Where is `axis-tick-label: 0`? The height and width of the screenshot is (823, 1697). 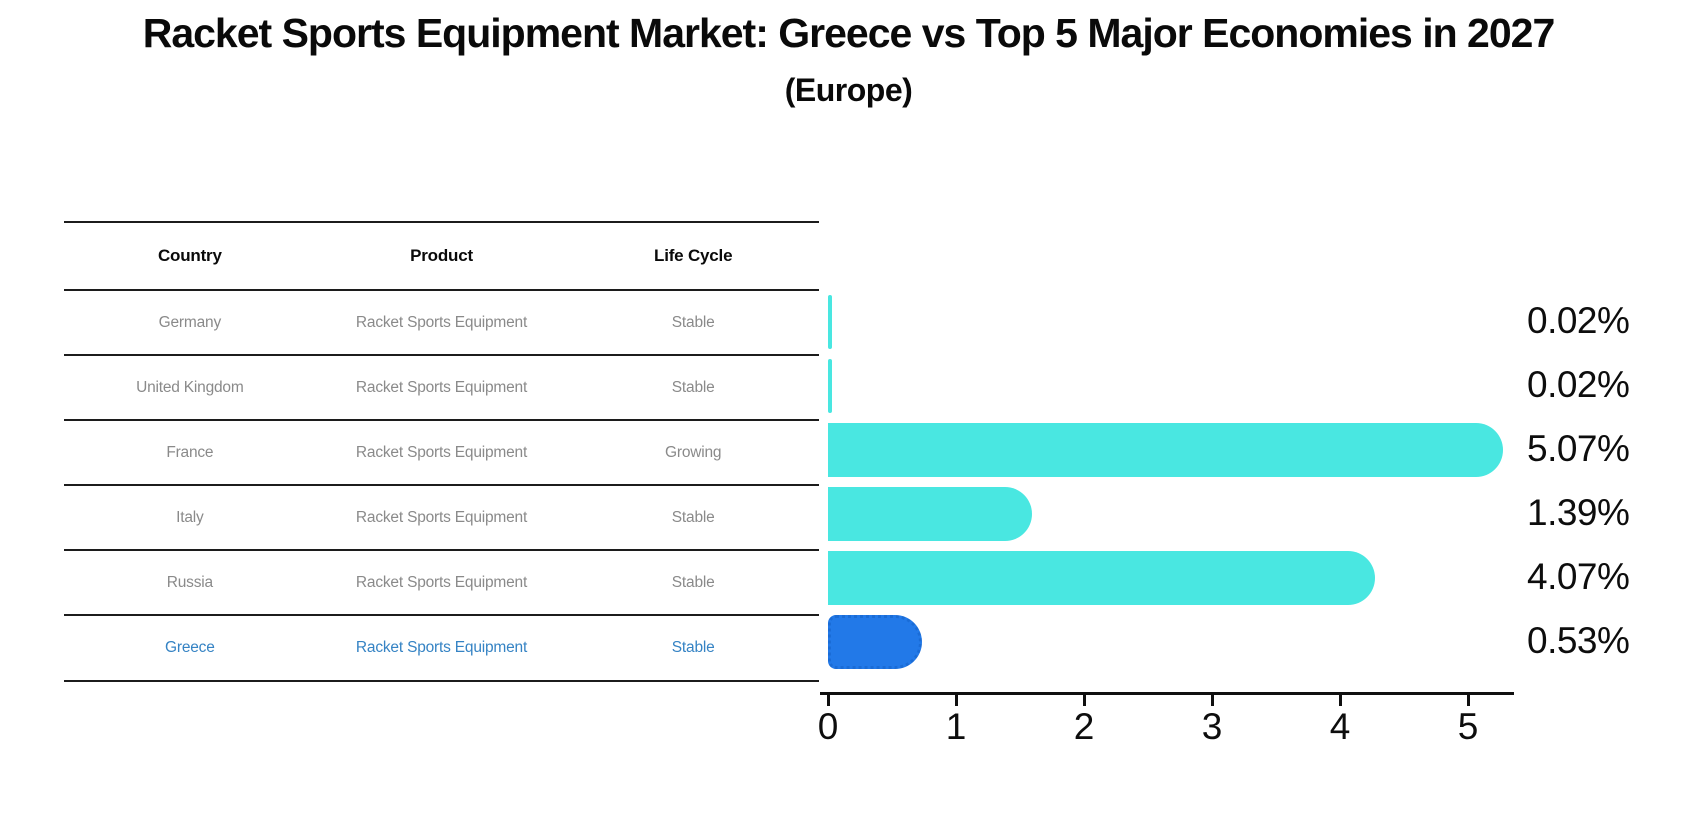 axis-tick-label: 0 is located at coordinates (828, 726).